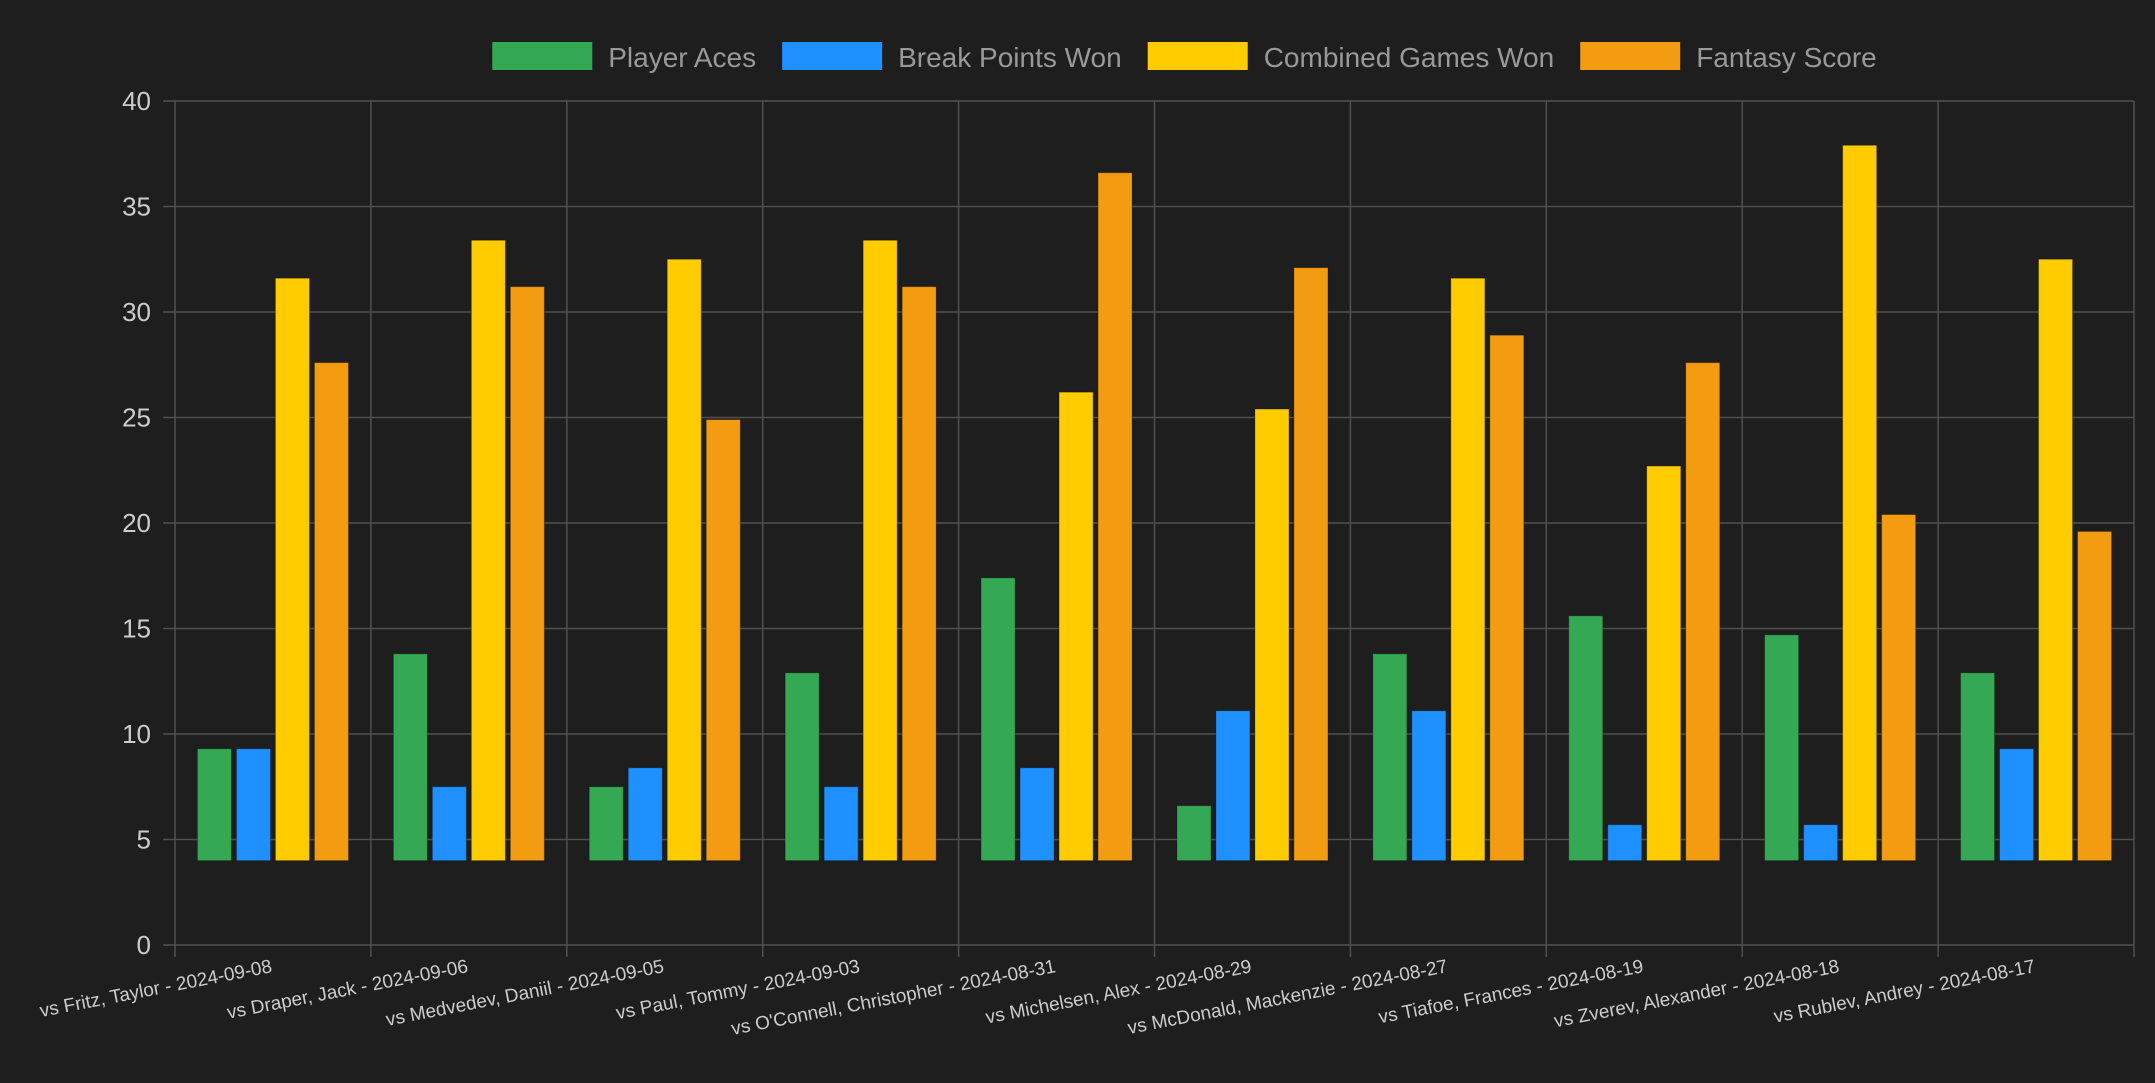 This screenshot has height=1083, width=2155. Describe the element at coordinates (136, 418) in the screenshot. I see `y-tick-label: 25` at that location.